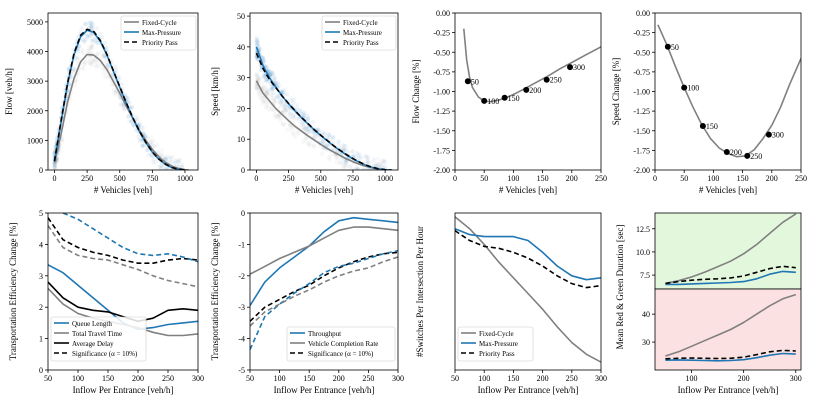 The height and width of the screenshot is (407, 814). What do you see at coordinates (280, 378) in the screenshot?
I see `x-tick-label: 100` at bounding box center [280, 378].